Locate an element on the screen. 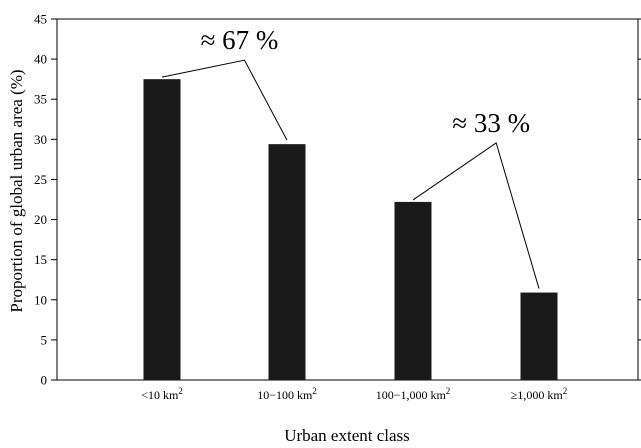  y-tick-label: 30 is located at coordinates (40, 139).